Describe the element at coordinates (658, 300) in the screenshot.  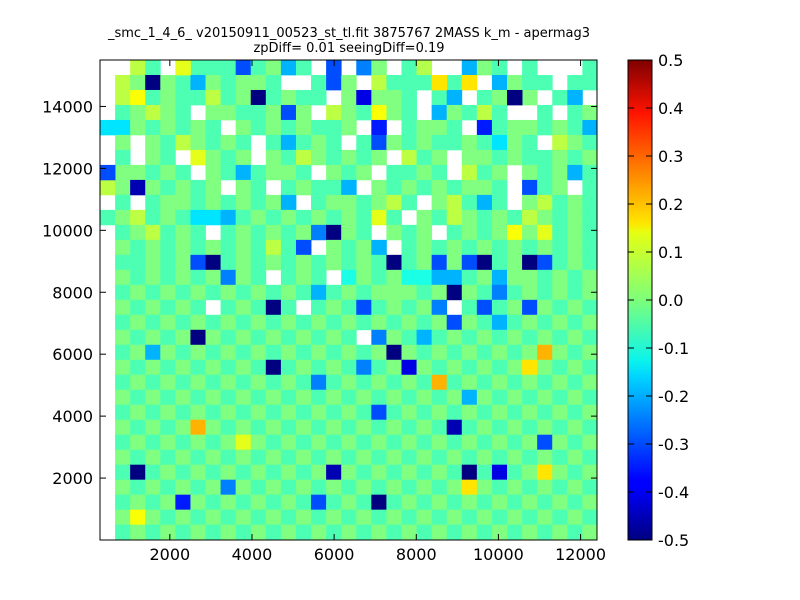
I see `colorbar-ticks: -0.5 -0.4 -0.3 -0.2 -0.1 0.0 0.1 0.2 0.3 0.4 0.5` at that location.